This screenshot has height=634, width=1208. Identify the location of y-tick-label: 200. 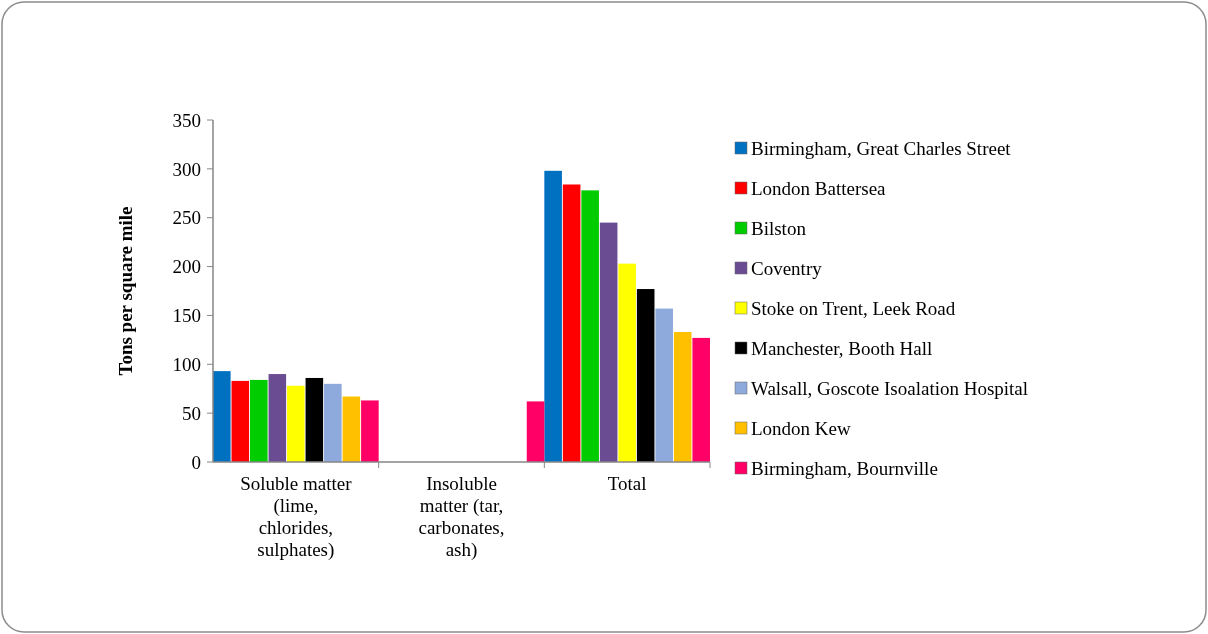
(186, 267).